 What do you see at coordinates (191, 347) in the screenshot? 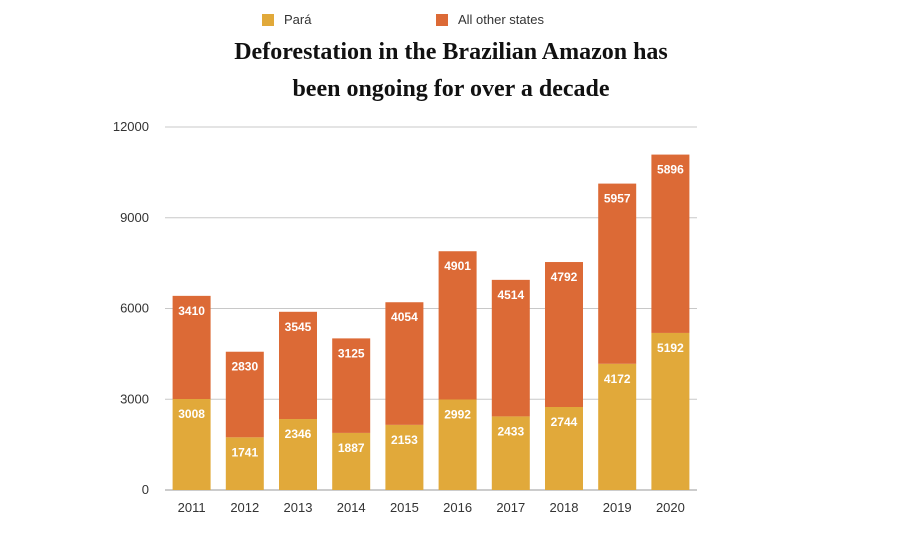
I see `bar-other-states-2011` at bounding box center [191, 347].